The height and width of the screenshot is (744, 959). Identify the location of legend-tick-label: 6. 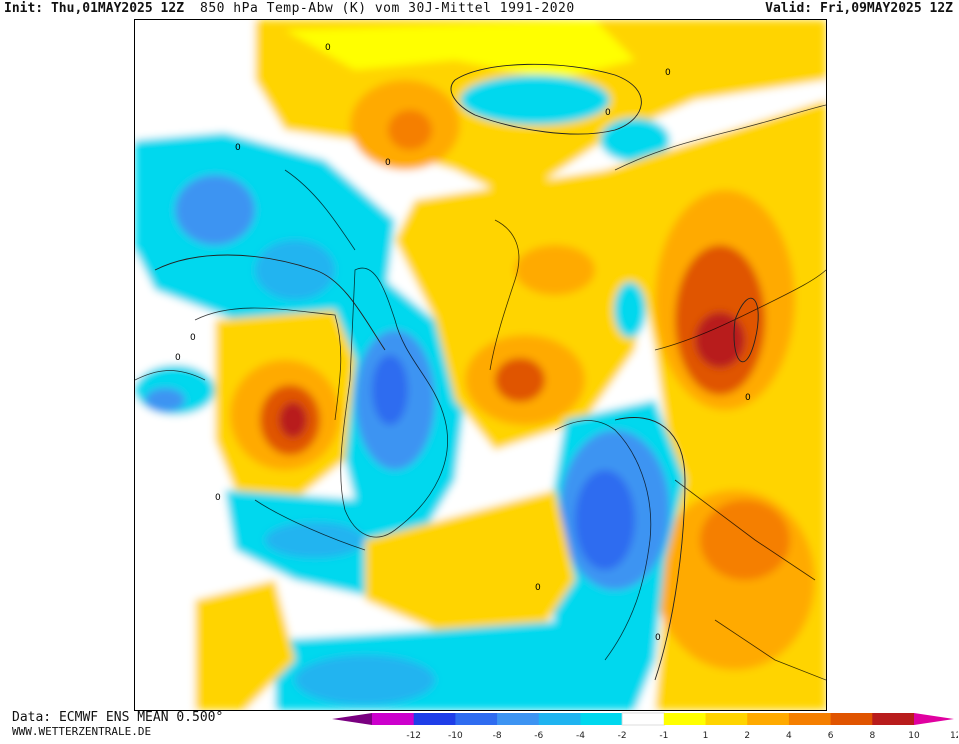
(831, 735).